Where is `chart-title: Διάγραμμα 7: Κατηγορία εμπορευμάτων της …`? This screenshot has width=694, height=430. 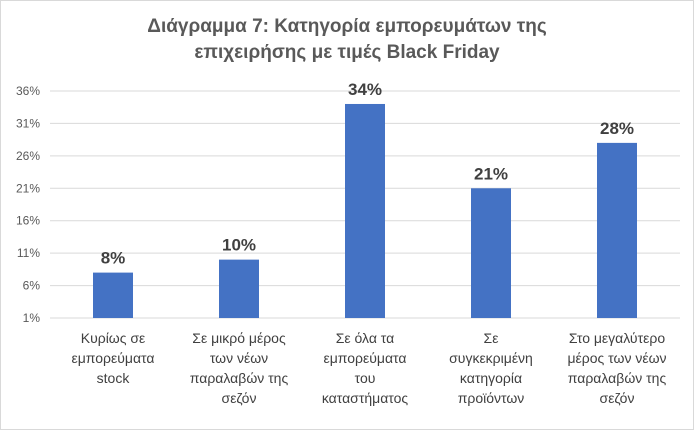 chart-title: Διάγραμμα 7: Κατηγορία εμπορευμάτων της … is located at coordinates (347, 40).